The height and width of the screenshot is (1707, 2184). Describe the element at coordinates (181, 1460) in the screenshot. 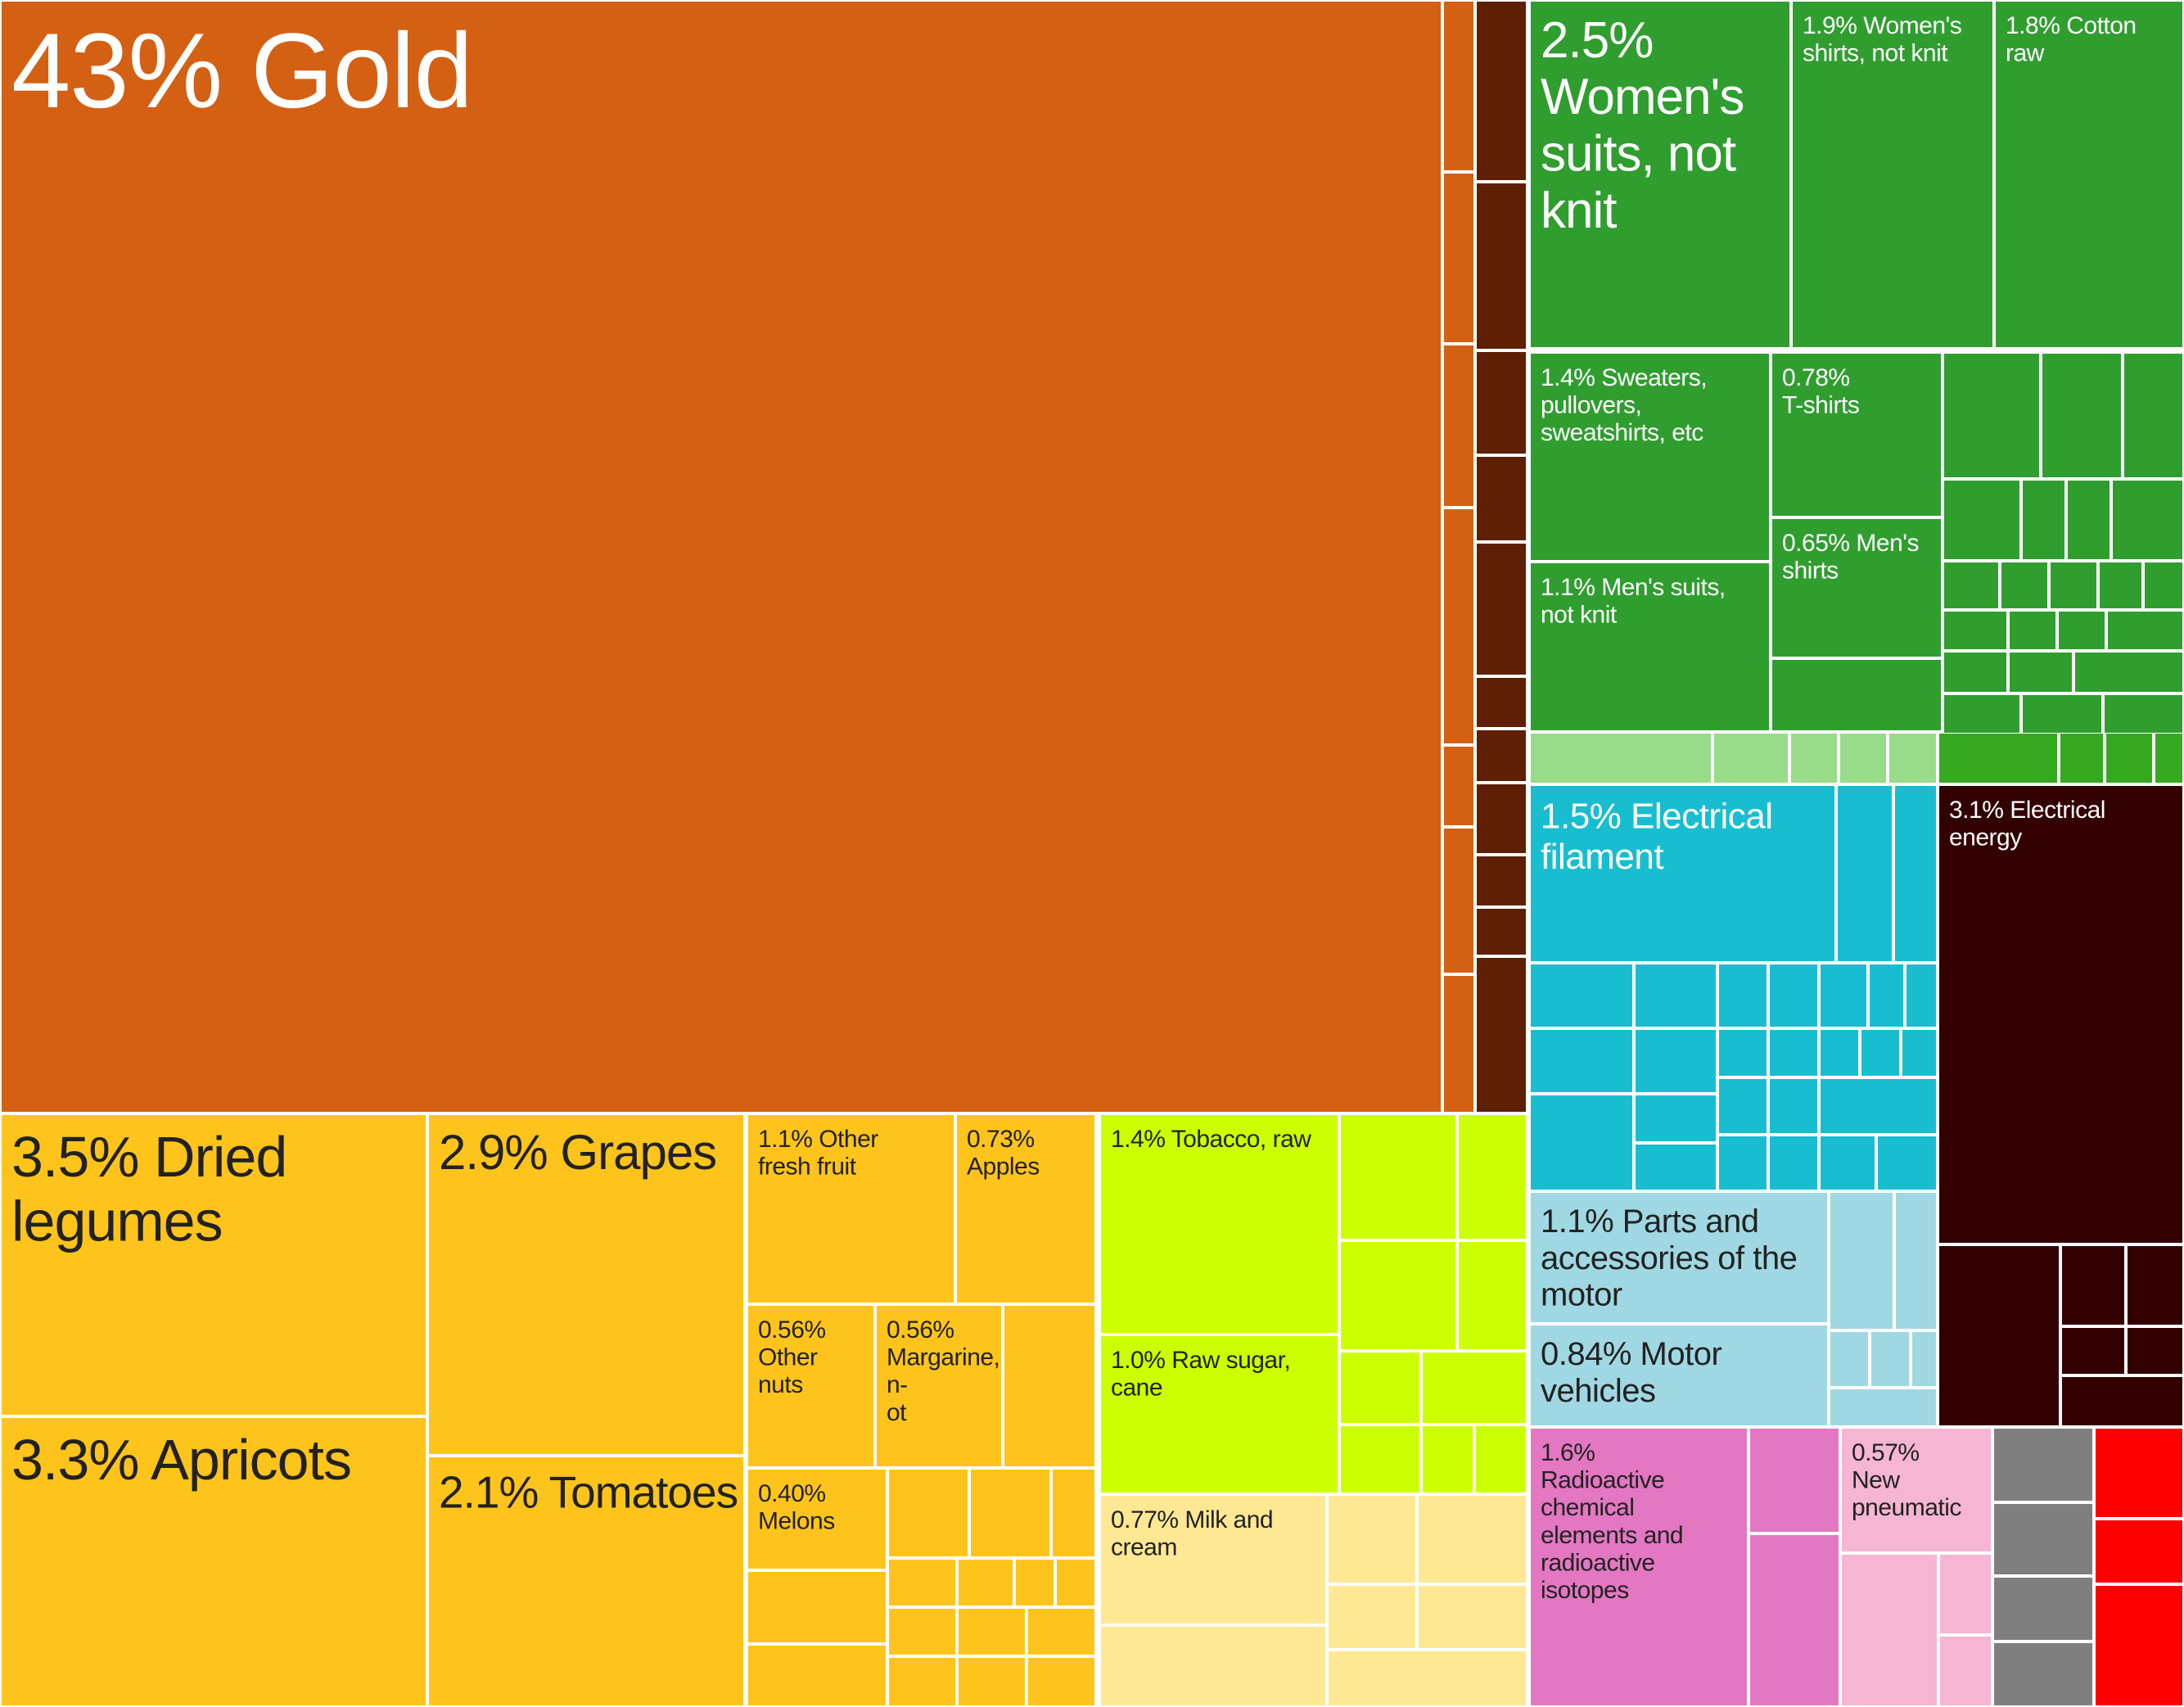

I see `tile-label: 3.3% Apricots` at that location.